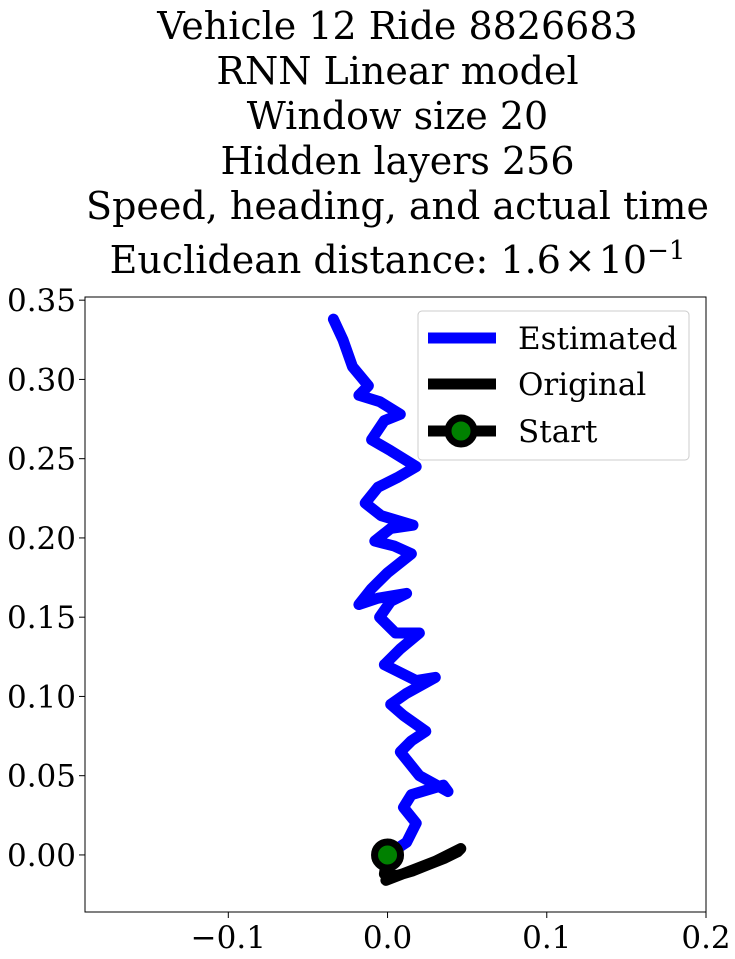  Describe the element at coordinates (41, 460) in the screenshot. I see `y-tick-label: 0.25` at that location.